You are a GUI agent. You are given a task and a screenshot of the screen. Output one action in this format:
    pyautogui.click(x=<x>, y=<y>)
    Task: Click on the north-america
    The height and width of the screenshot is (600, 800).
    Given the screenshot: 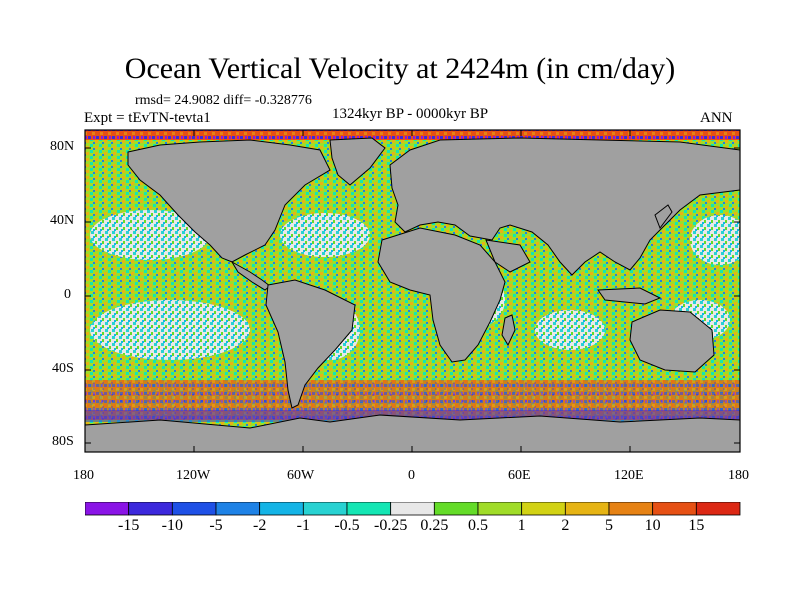 What is the action you would take?
    pyautogui.click(x=229, y=201)
    